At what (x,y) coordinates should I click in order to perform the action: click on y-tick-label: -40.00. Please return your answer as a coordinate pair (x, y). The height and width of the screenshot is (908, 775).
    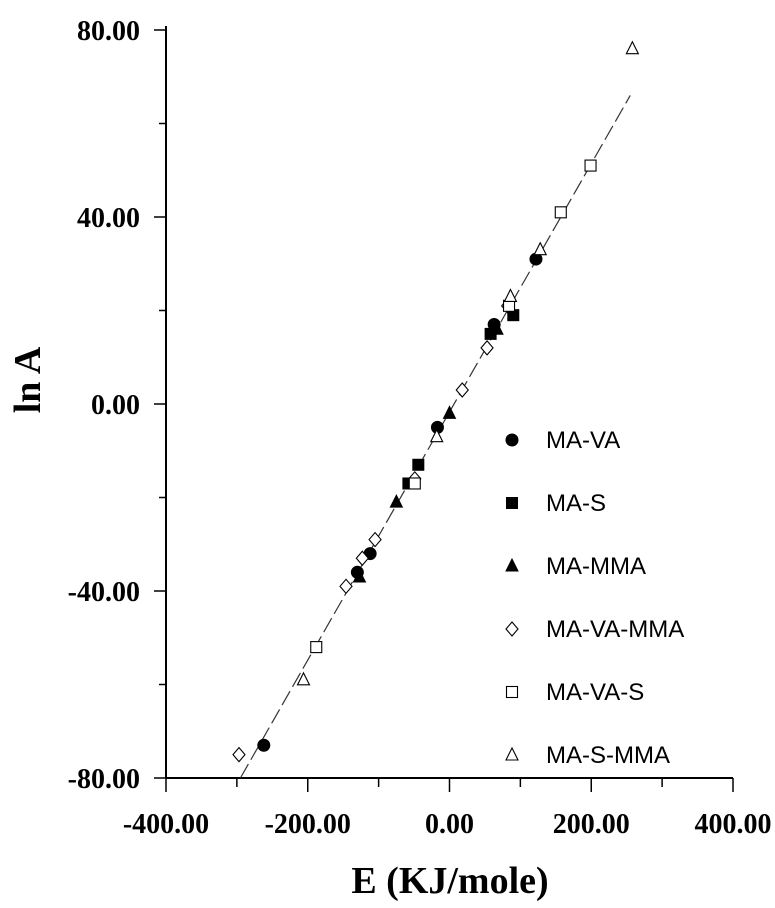
    Looking at the image, I should click on (104, 592).